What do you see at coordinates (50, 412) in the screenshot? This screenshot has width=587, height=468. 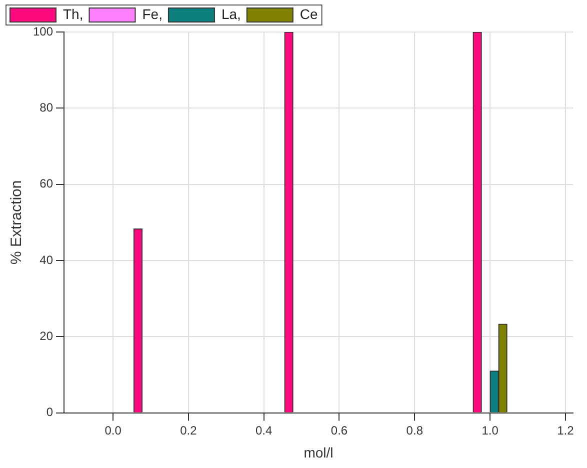 I see `y-tick-label: 0` at bounding box center [50, 412].